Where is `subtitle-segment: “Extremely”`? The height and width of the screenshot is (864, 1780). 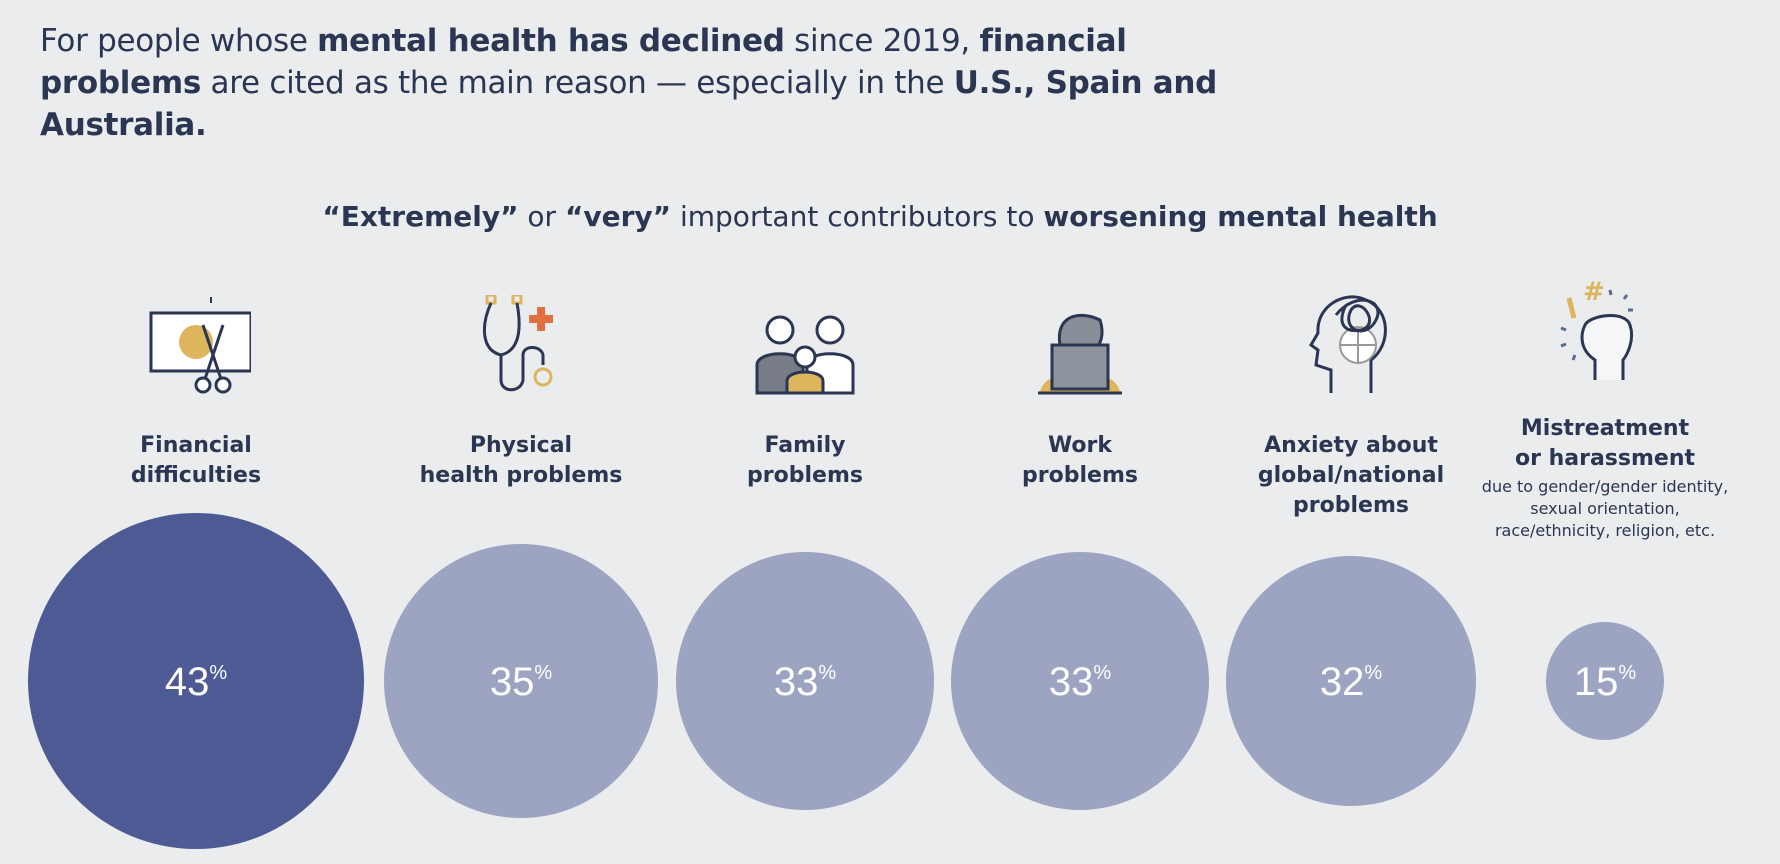 subtitle-segment: “Extremely” is located at coordinates (420, 216).